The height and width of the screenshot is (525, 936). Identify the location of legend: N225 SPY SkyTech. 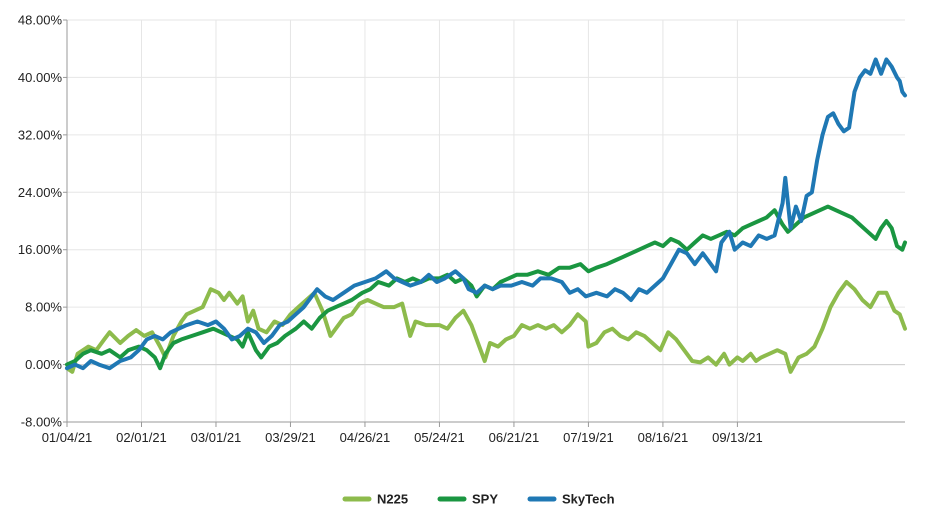
(478, 499).